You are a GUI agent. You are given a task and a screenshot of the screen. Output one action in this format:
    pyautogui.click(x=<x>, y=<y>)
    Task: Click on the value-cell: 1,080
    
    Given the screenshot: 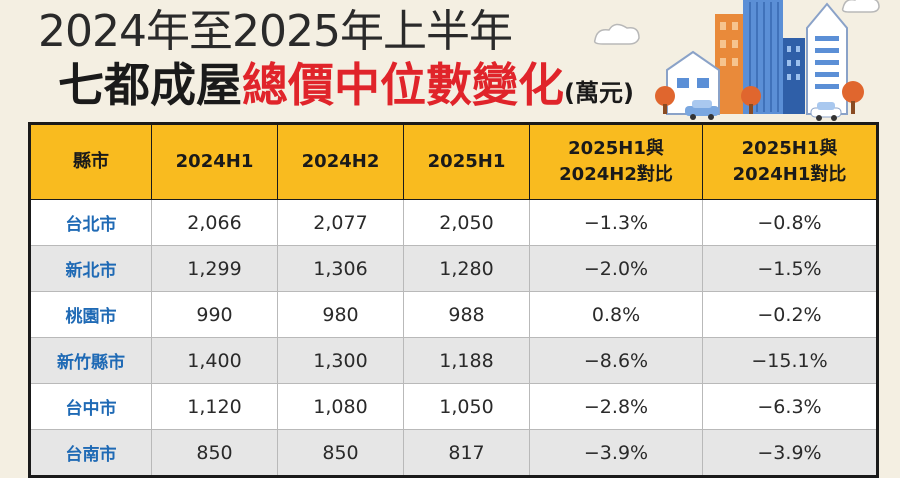 What is the action you would take?
    pyautogui.click(x=340, y=406)
    